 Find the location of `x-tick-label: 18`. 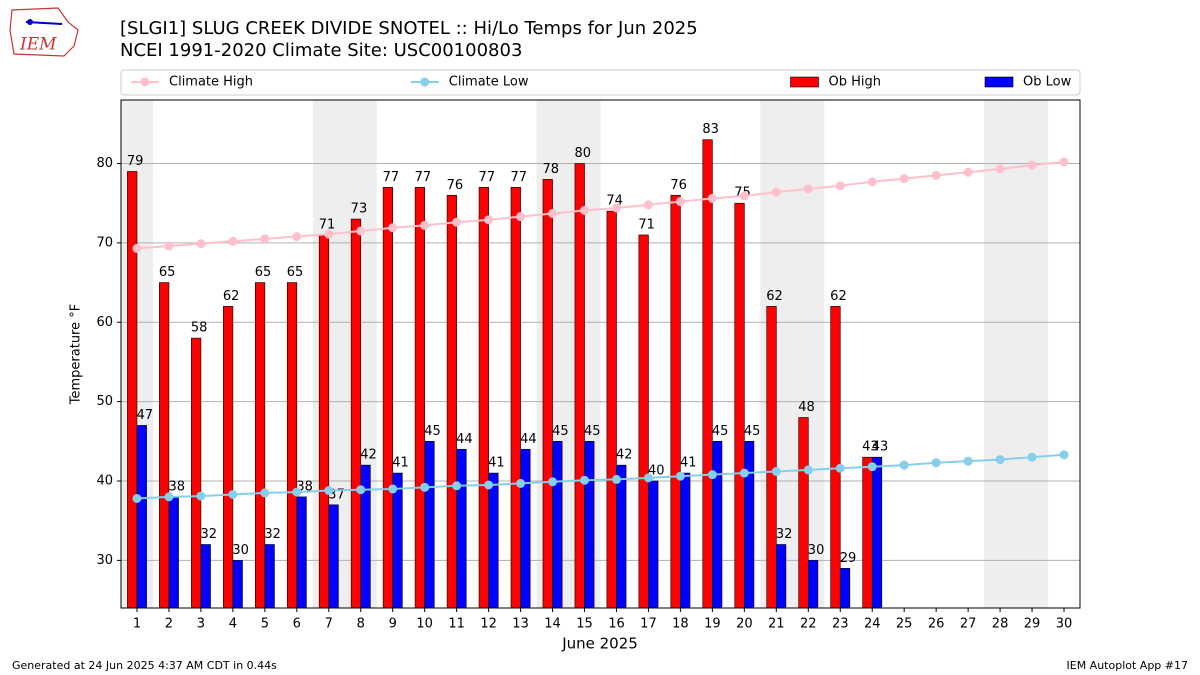

x-tick-label: 18 is located at coordinates (680, 624).